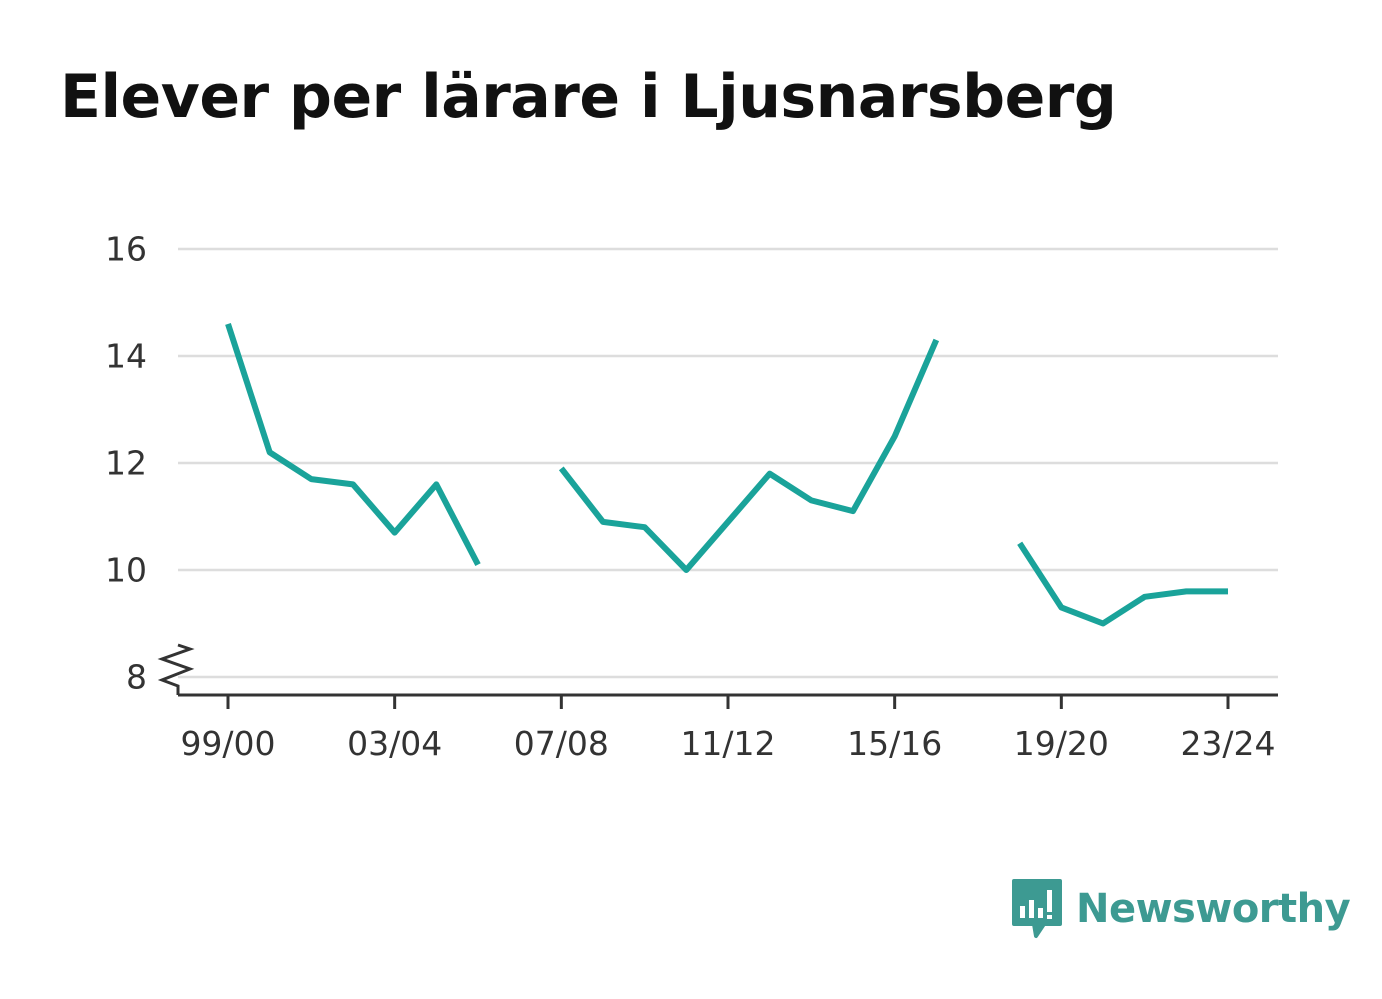 This screenshot has width=1382, height=999. Describe the element at coordinates (1213, 909) in the screenshot. I see `brand-name: Newsworthy` at that location.